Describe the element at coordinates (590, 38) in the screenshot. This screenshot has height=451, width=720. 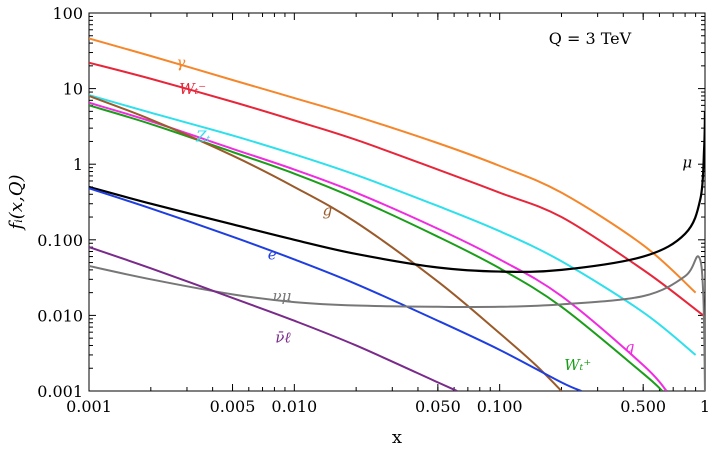
I see `chart-annotation: Q = 3 TeV` at that location.